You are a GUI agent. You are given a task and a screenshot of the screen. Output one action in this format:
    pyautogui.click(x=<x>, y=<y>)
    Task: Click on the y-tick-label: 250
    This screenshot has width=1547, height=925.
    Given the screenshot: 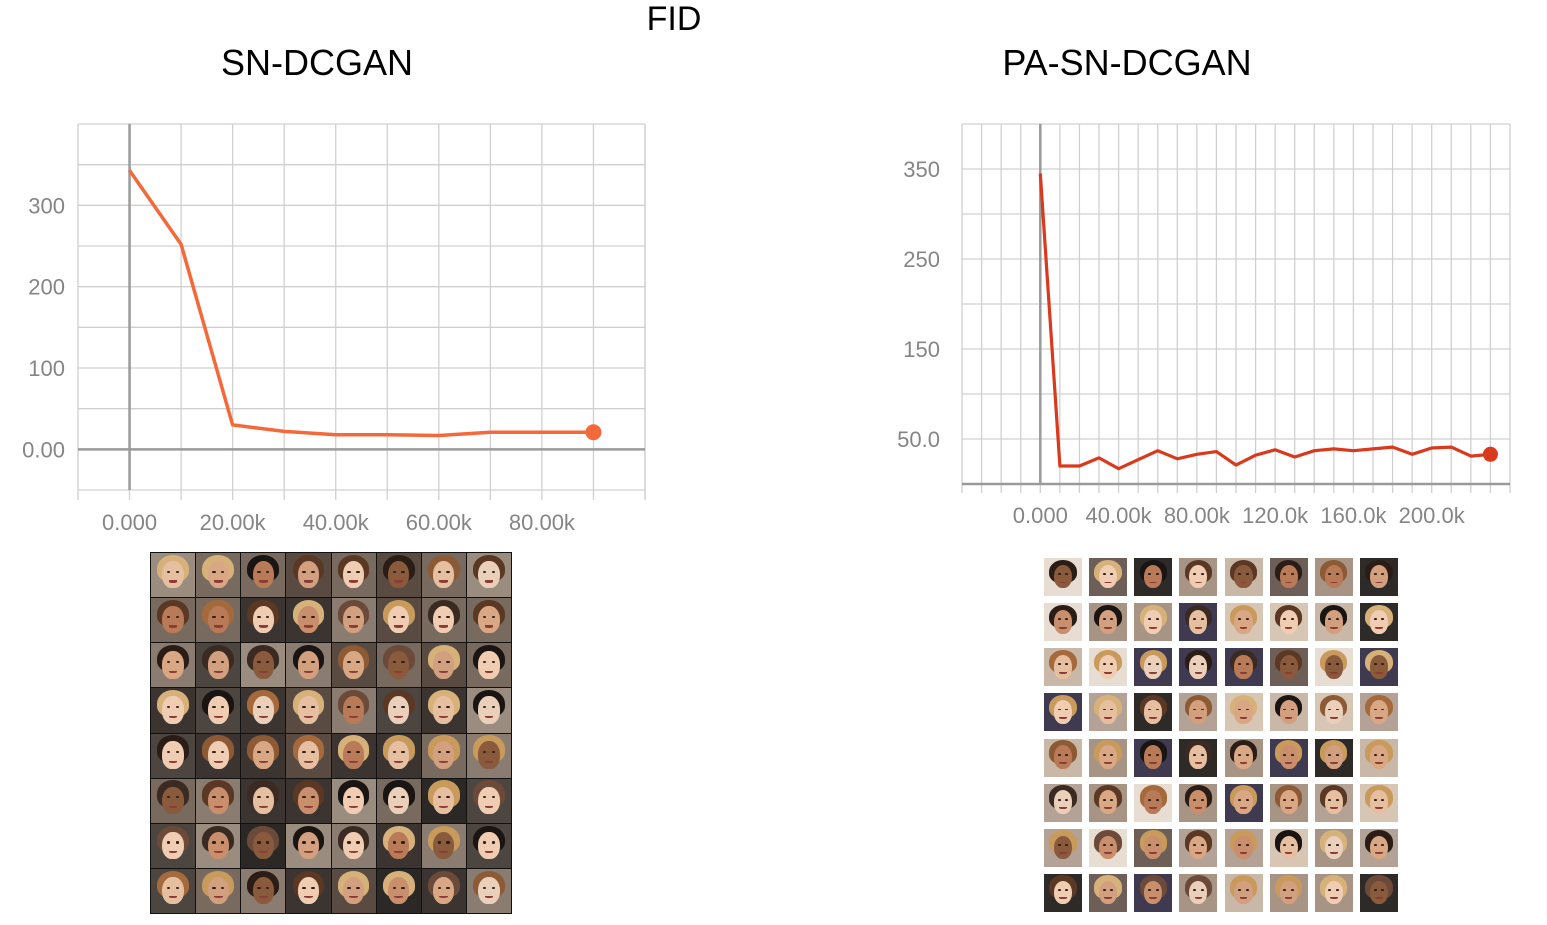 What is the action you would take?
    pyautogui.click(x=921, y=259)
    